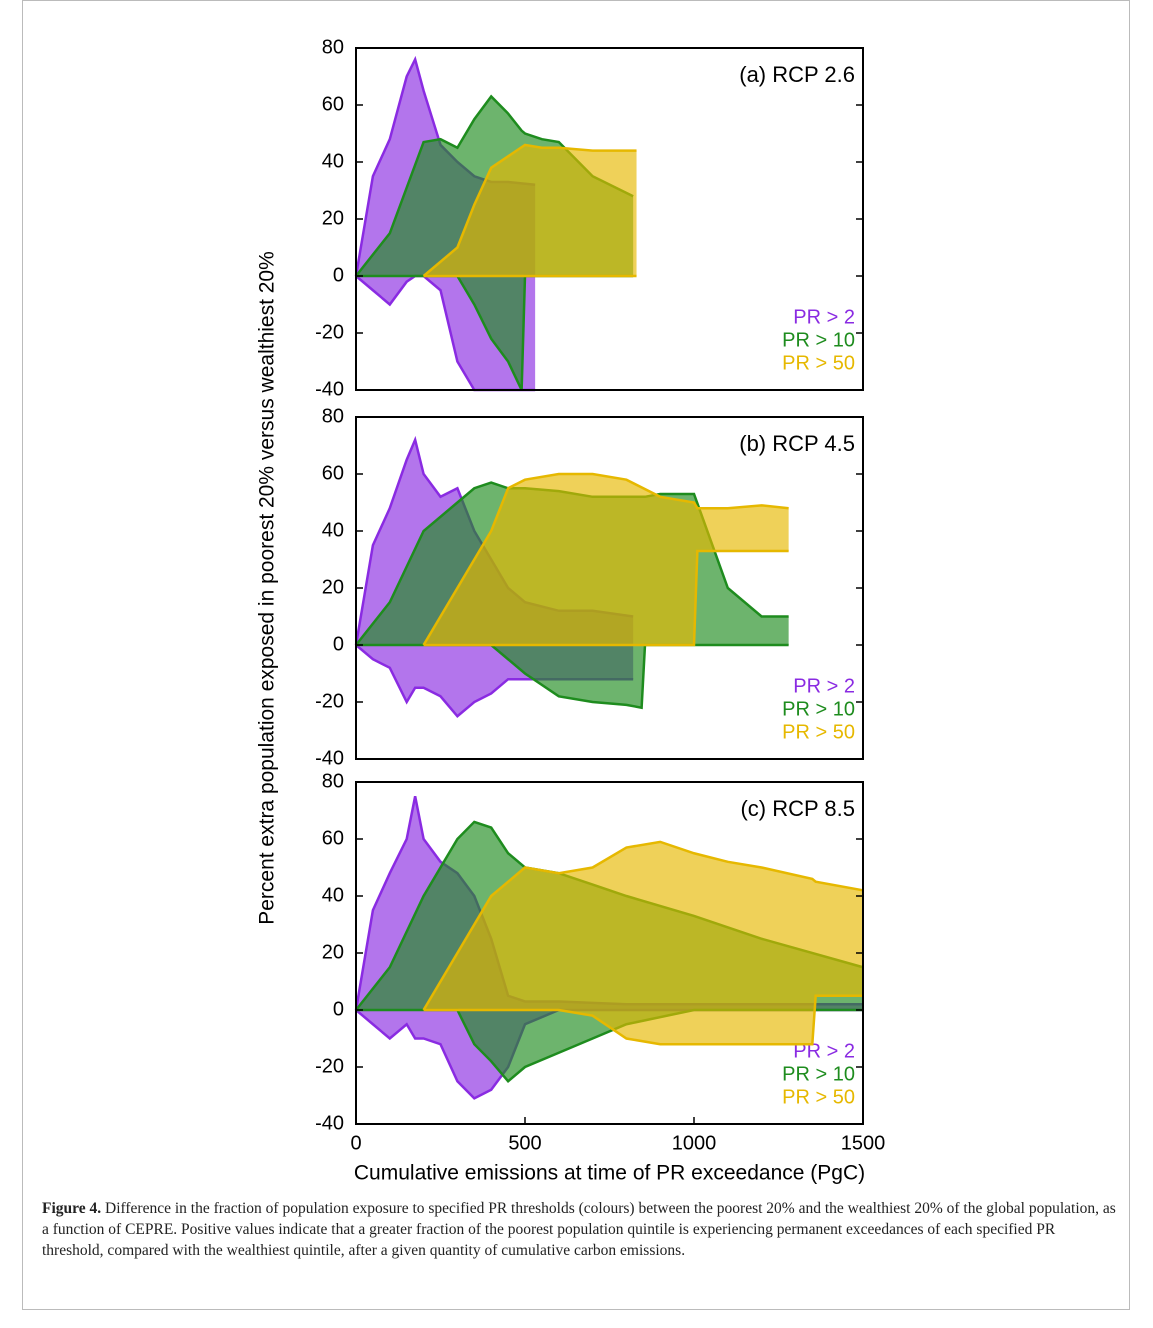 The width and height of the screenshot is (1153, 1328). What do you see at coordinates (524, 1143) in the screenshot?
I see `x-tick-label: 500` at bounding box center [524, 1143].